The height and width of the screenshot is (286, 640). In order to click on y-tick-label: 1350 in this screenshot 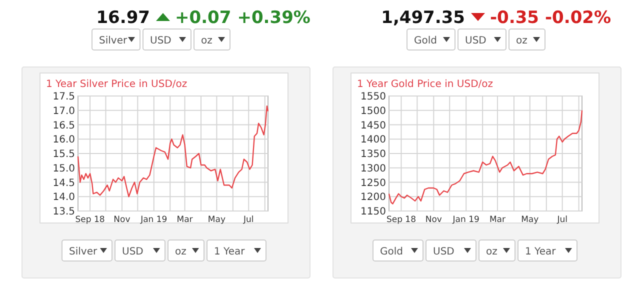, I will do `click(373, 154)`.